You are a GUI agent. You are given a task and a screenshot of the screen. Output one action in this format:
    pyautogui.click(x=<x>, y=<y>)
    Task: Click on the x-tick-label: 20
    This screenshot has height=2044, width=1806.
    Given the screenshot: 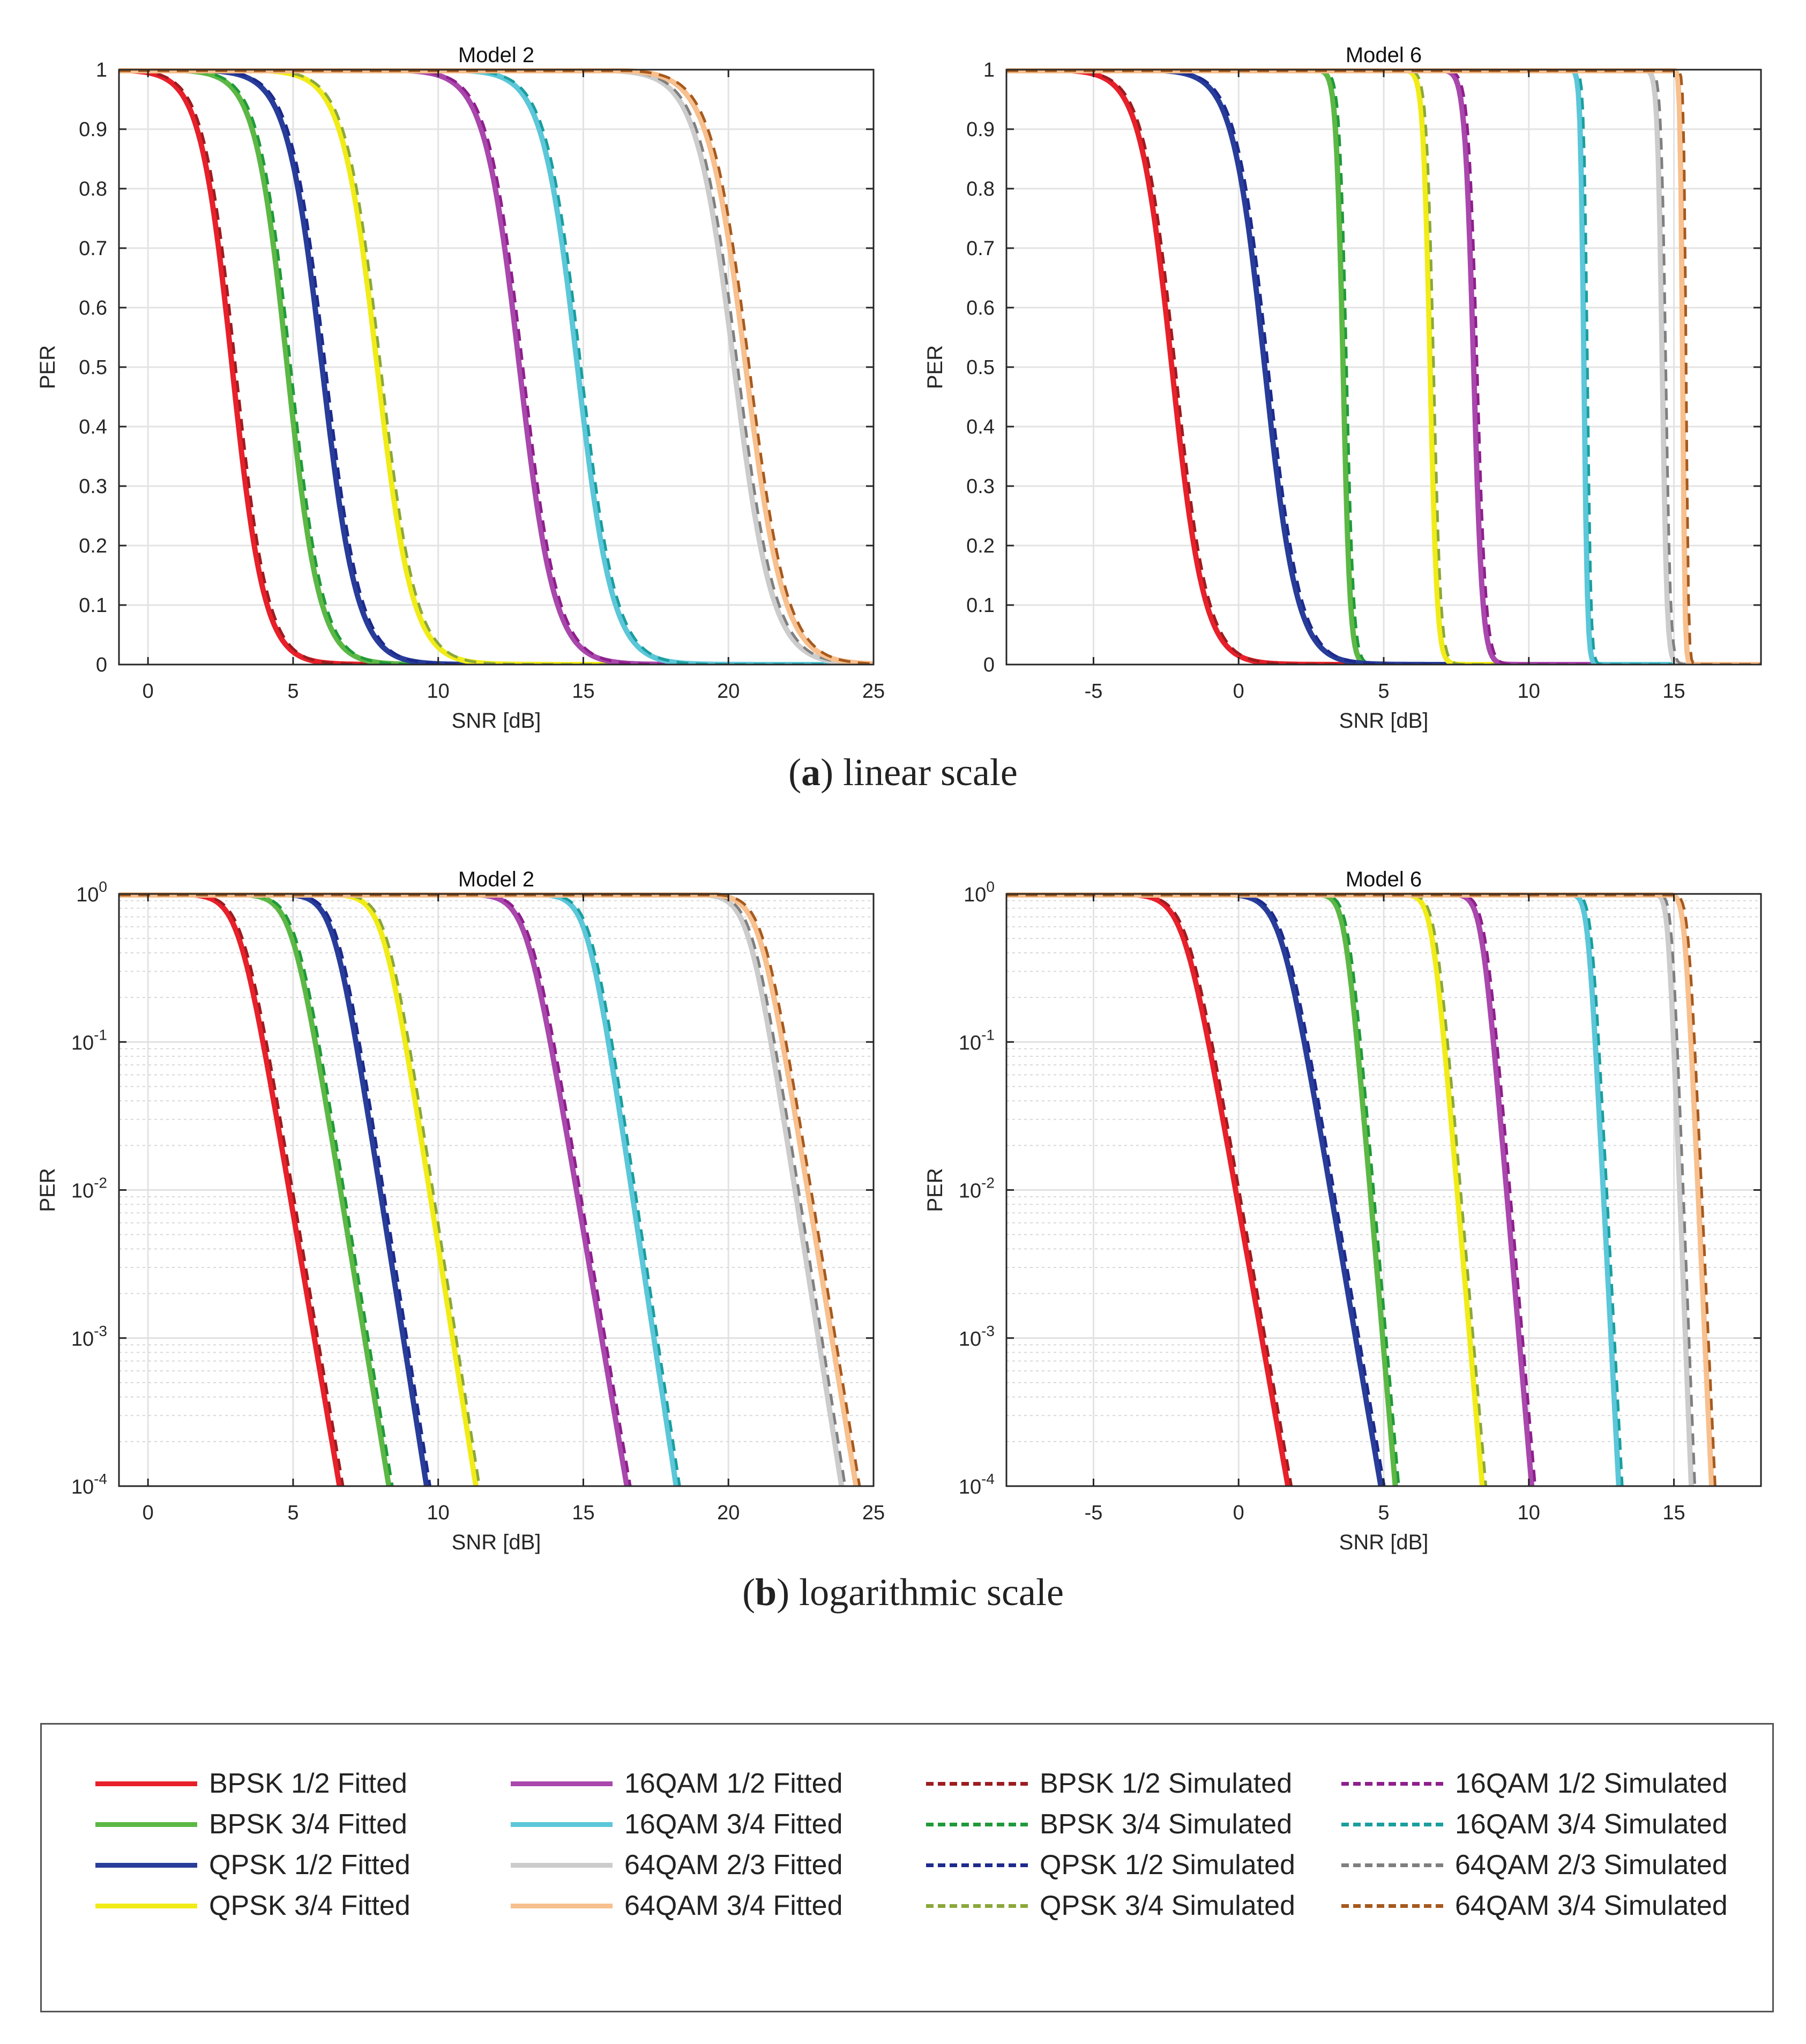 What is the action you would take?
    pyautogui.click(x=728, y=1513)
    